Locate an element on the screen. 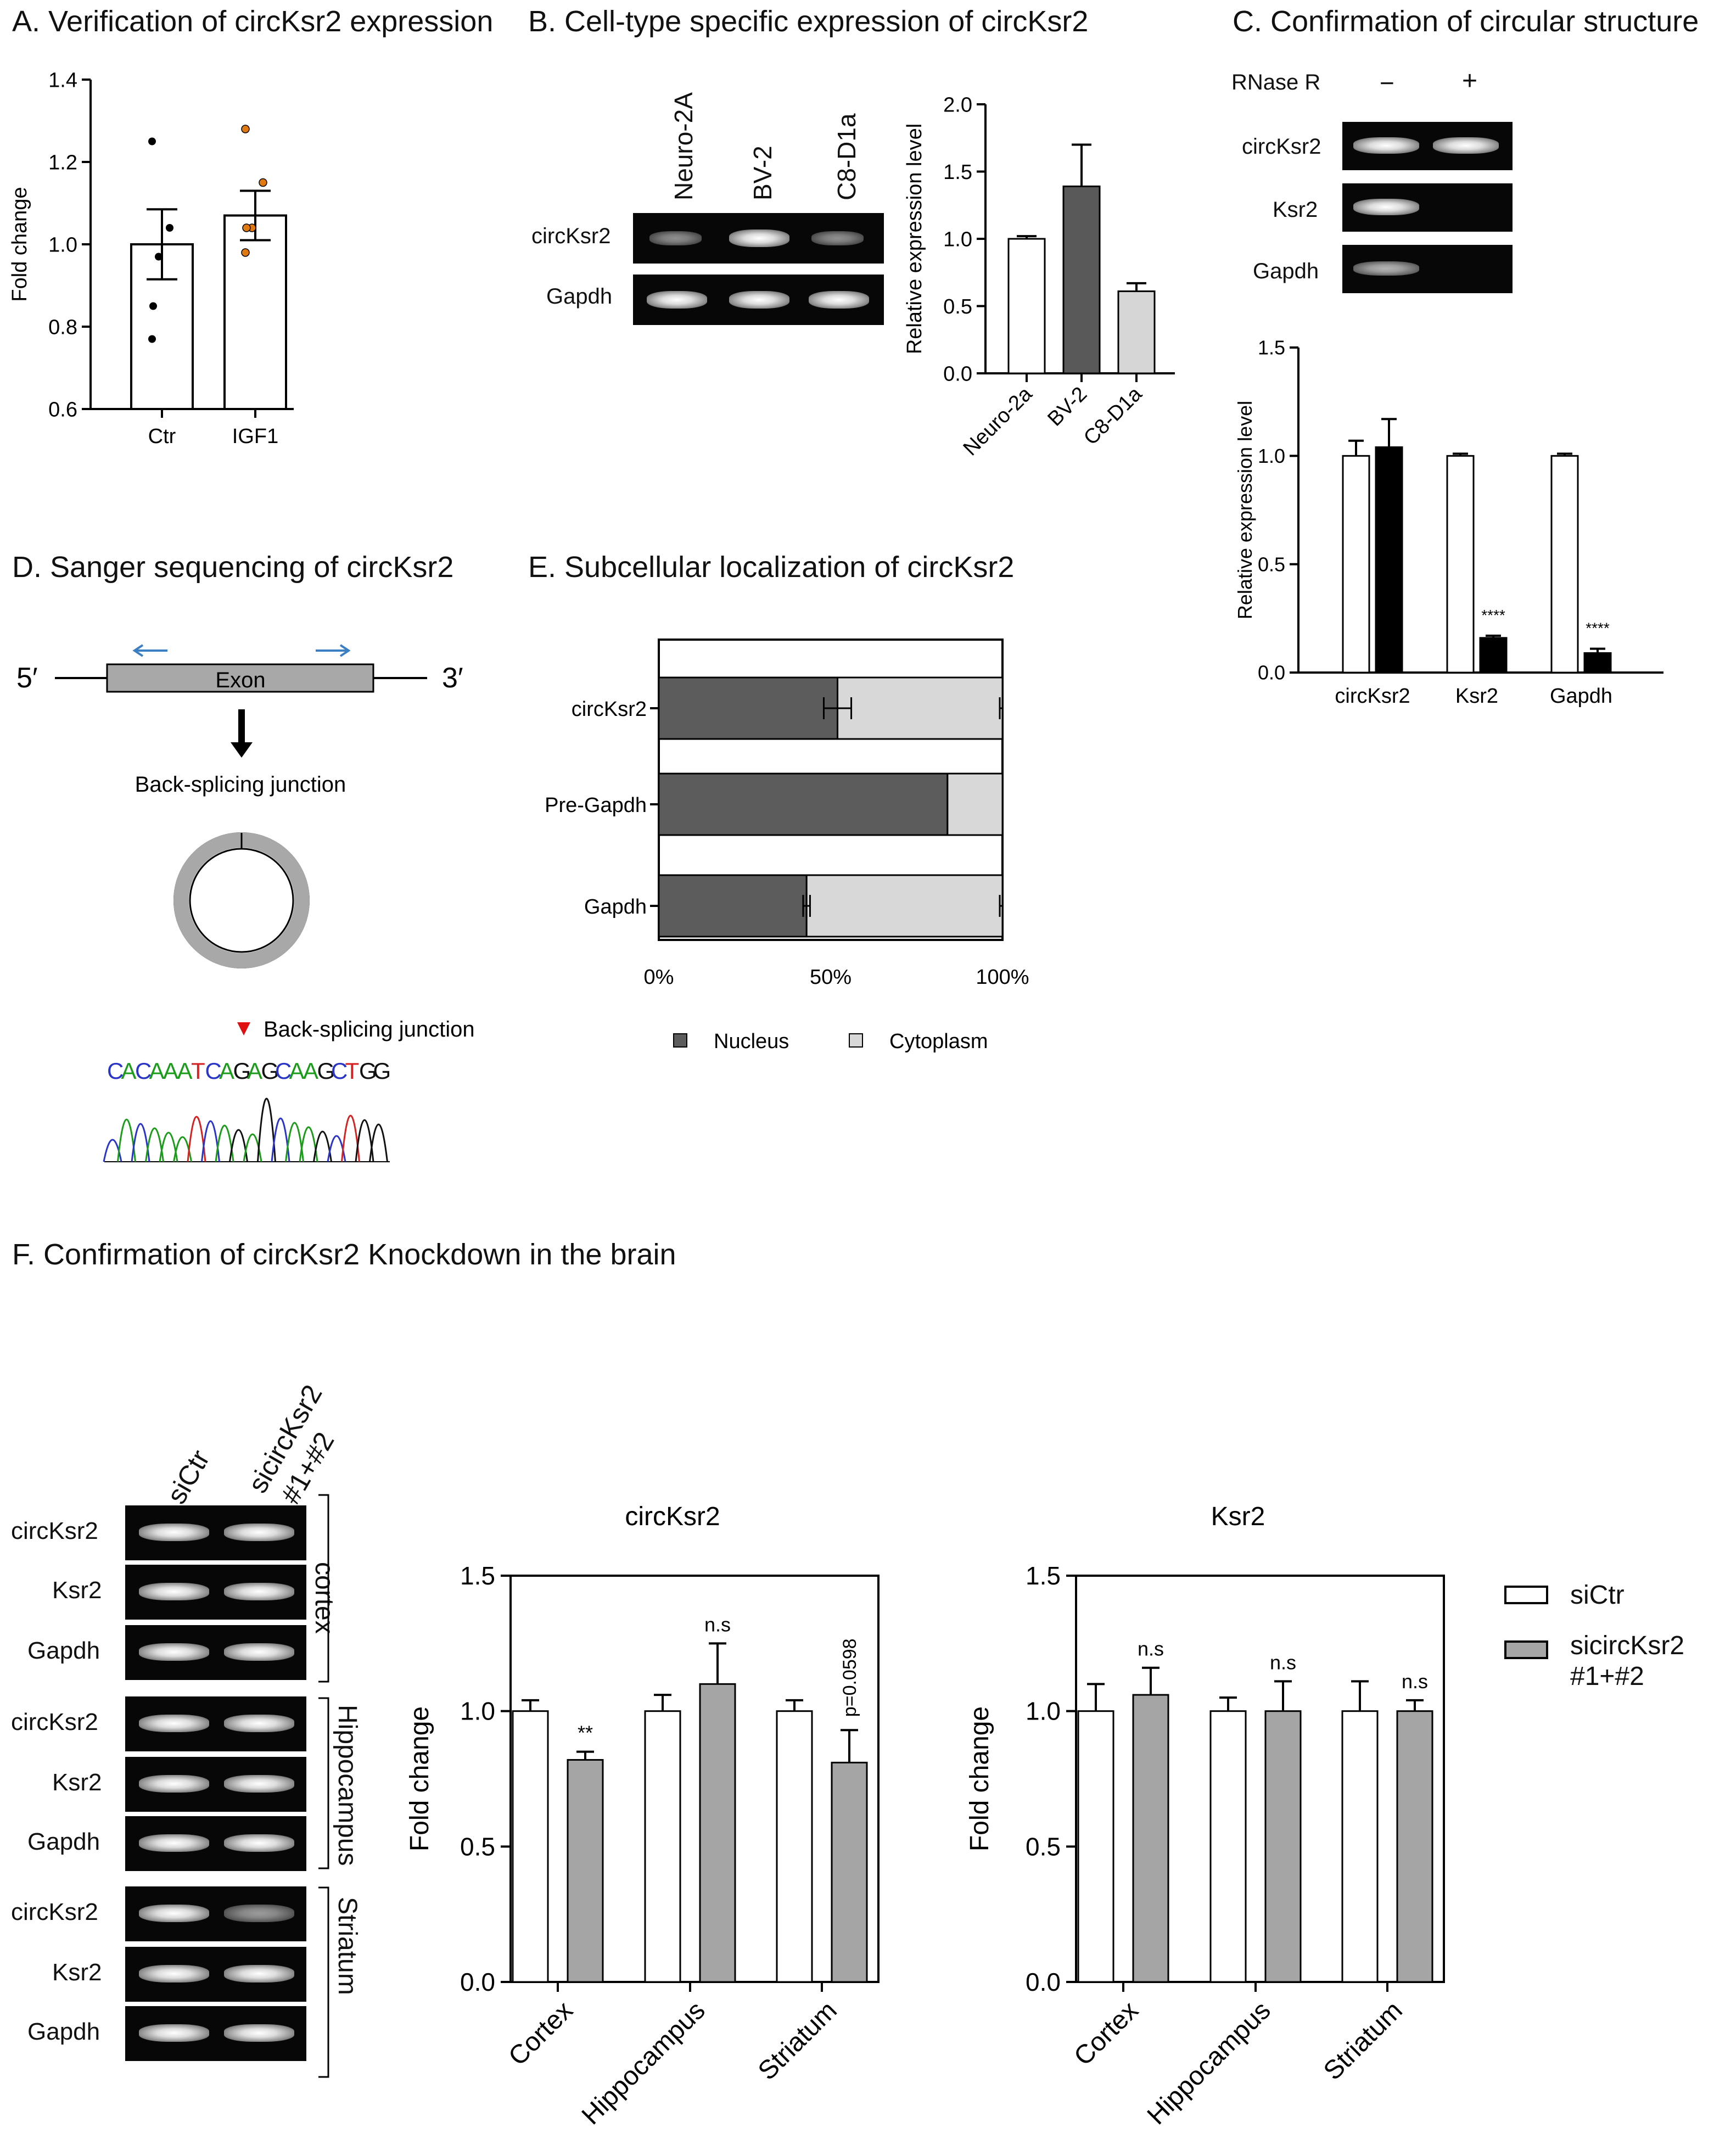  gel-c-minus: − is located at coordinates (1387, 83).